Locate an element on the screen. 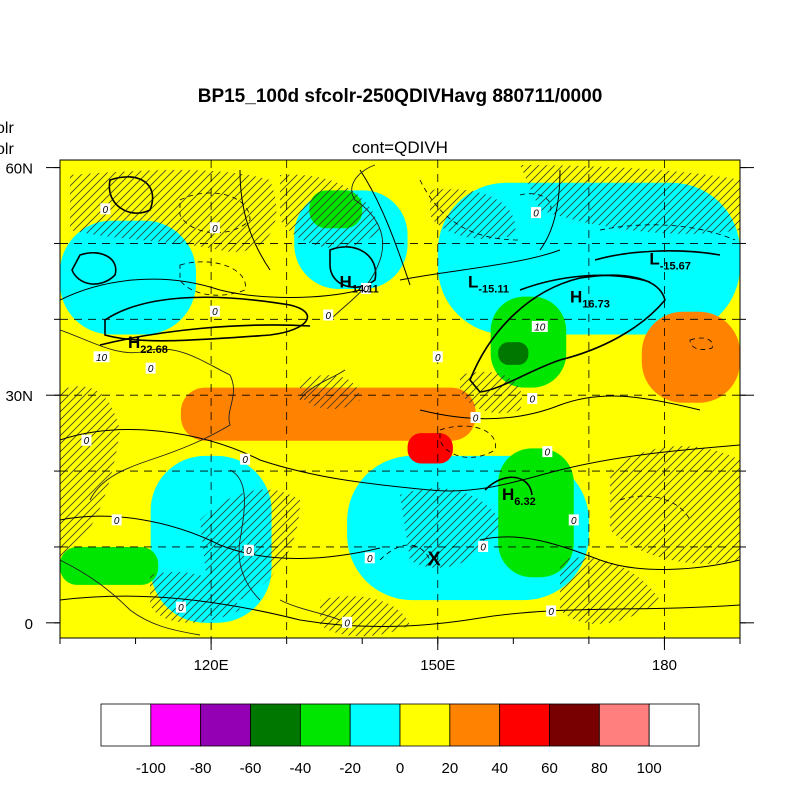  colorbar-label: 80 is located at coordinates (599, 768).